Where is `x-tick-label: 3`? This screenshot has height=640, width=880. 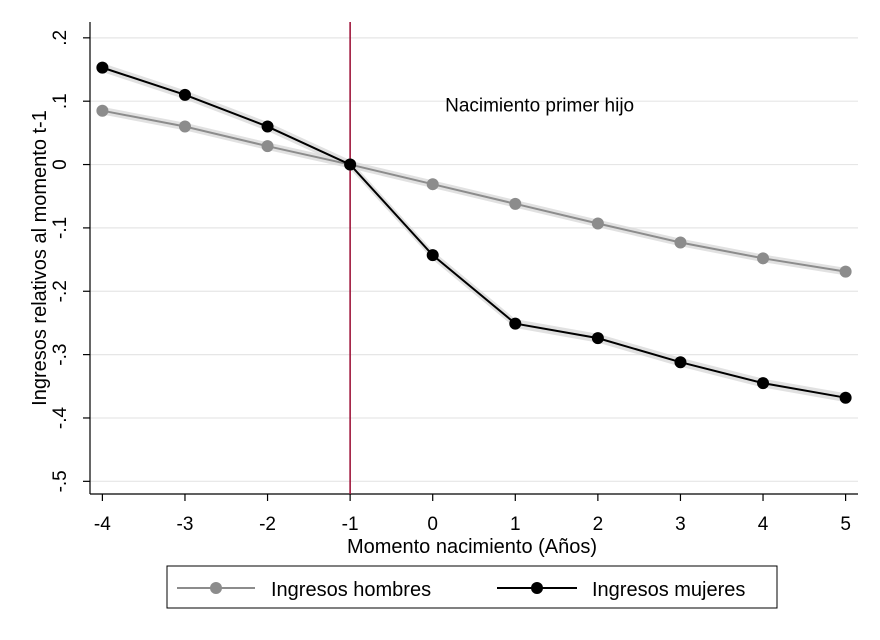 x-tick-label: 3 is located at coordinates (680, 524).